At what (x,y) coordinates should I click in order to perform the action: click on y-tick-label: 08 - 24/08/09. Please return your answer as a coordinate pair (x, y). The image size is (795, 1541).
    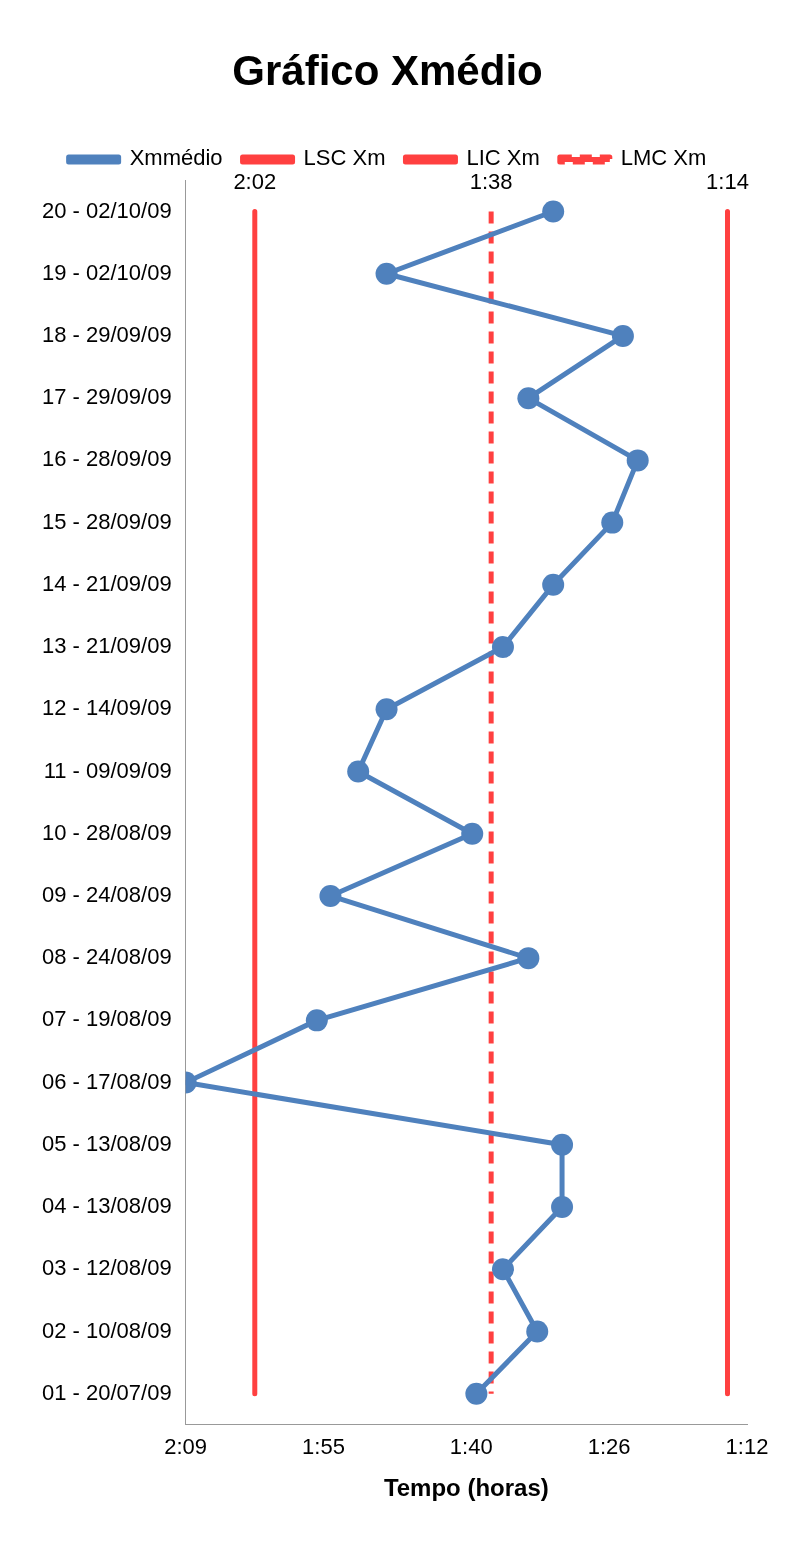
    Looking at the image, I should click on (106, 957).